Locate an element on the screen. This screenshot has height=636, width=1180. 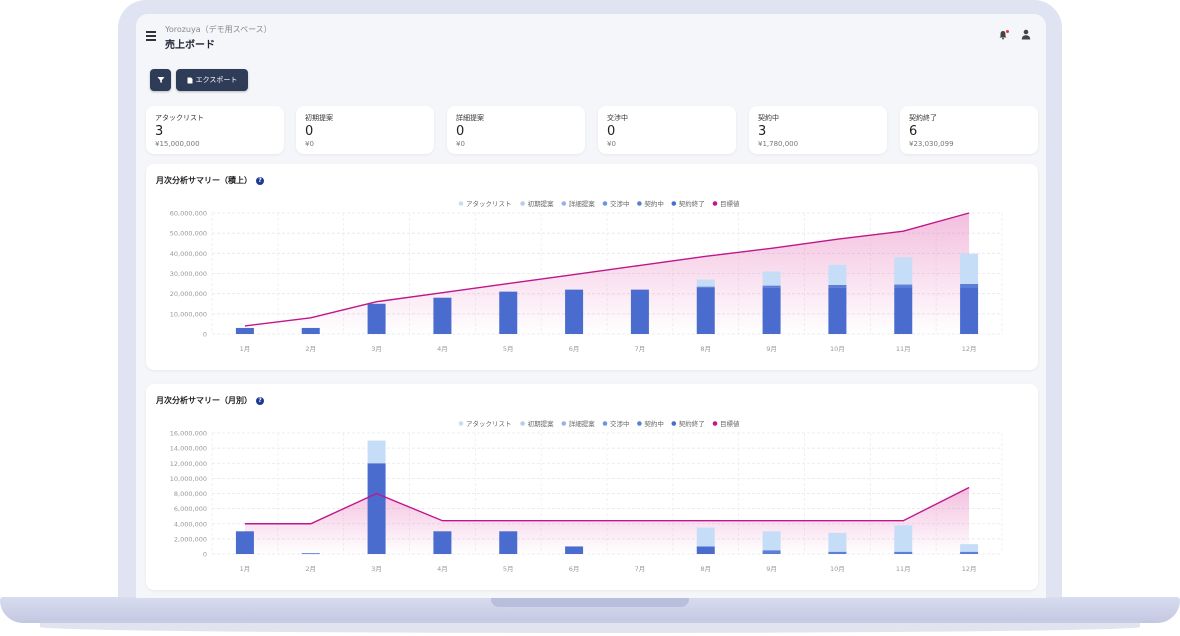
stat-card: 初期提案 0 ¥0 is located at coordinates (365, 130).